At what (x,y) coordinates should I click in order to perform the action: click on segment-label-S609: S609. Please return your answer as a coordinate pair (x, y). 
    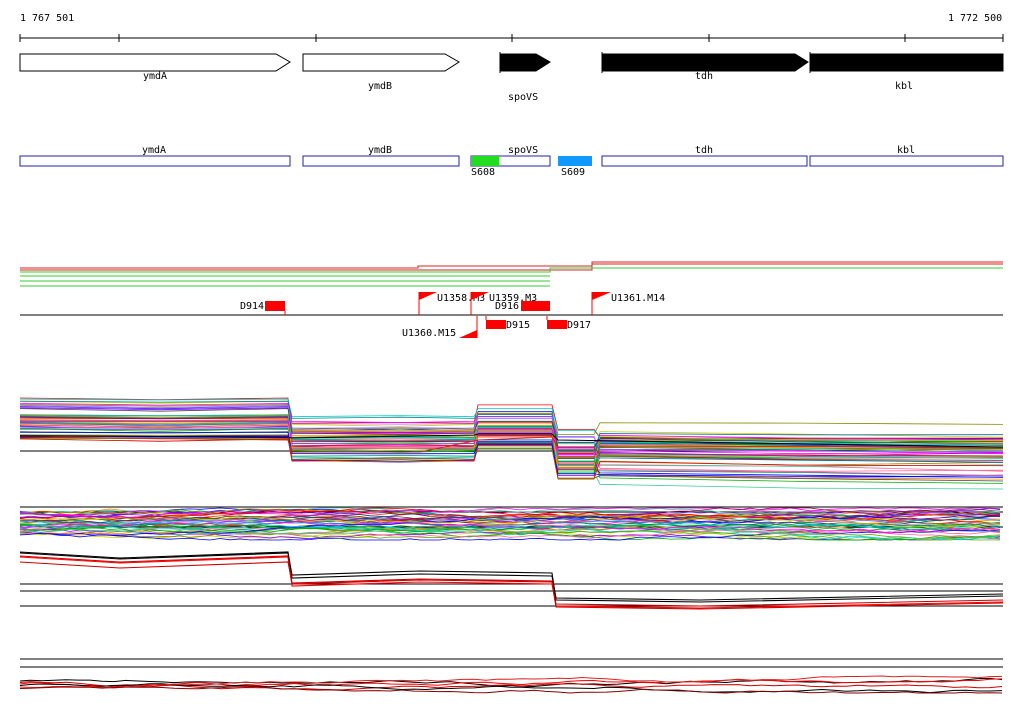
    Looking at the image, I should click on (573, 172).